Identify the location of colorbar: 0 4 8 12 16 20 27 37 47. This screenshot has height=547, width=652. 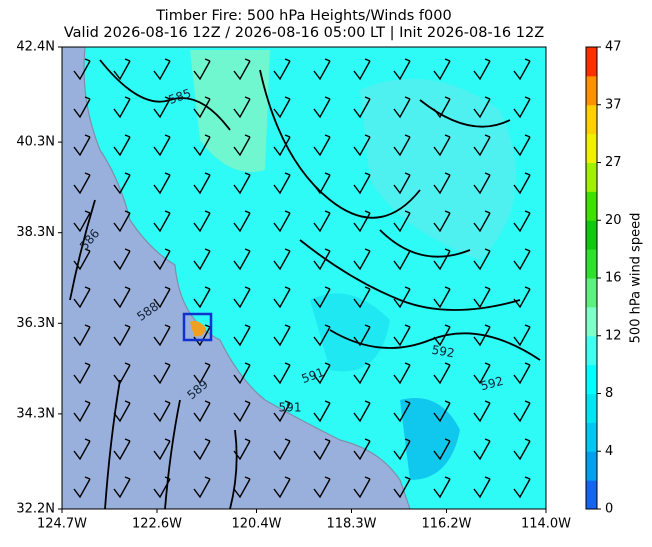
(604, 278).